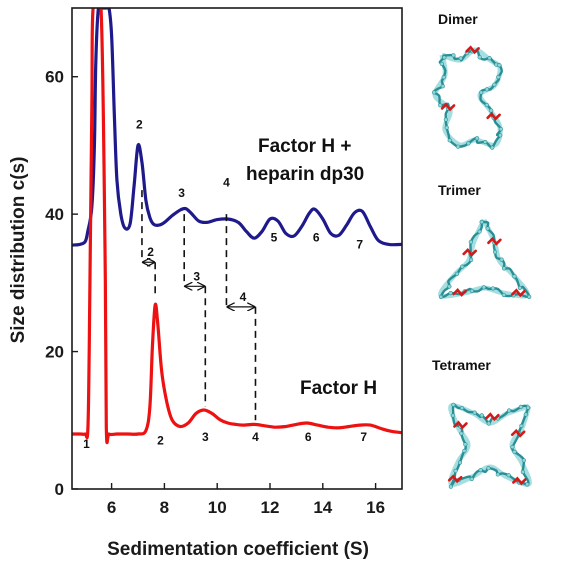 The width and height of the screenshot is (579, 566). I want to click on shift-label: 3, so click(196, 276).